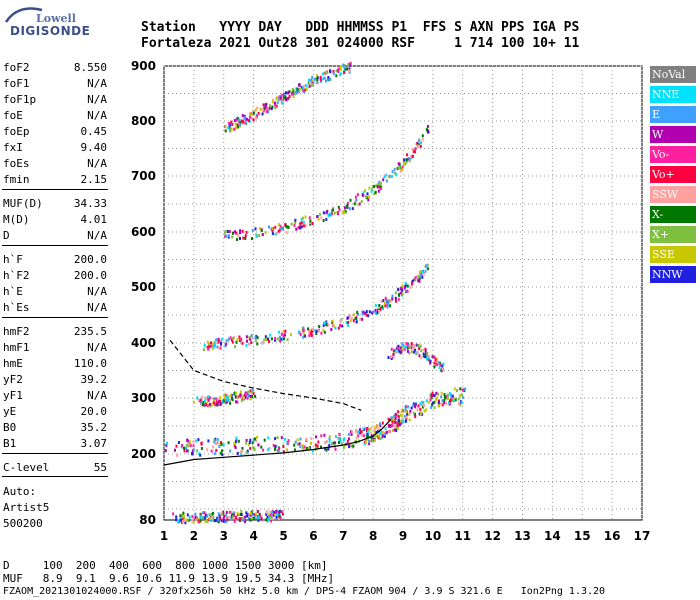  What do you see at coordinates (55, 444) in the screenshot?
I see `param-row-b1: B1 3.07` at bounding box center [55, 444].